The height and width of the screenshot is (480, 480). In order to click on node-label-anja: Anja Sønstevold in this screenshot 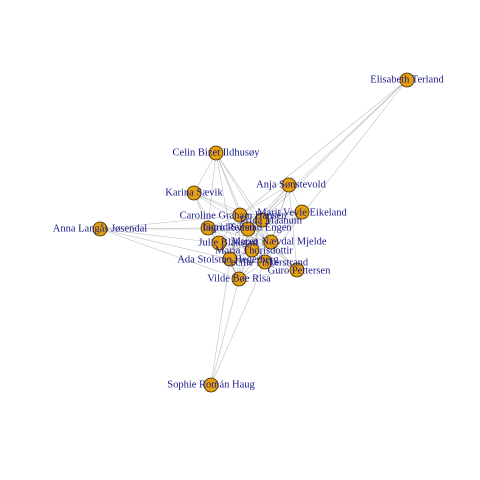, I will do `click(291, 185)`.